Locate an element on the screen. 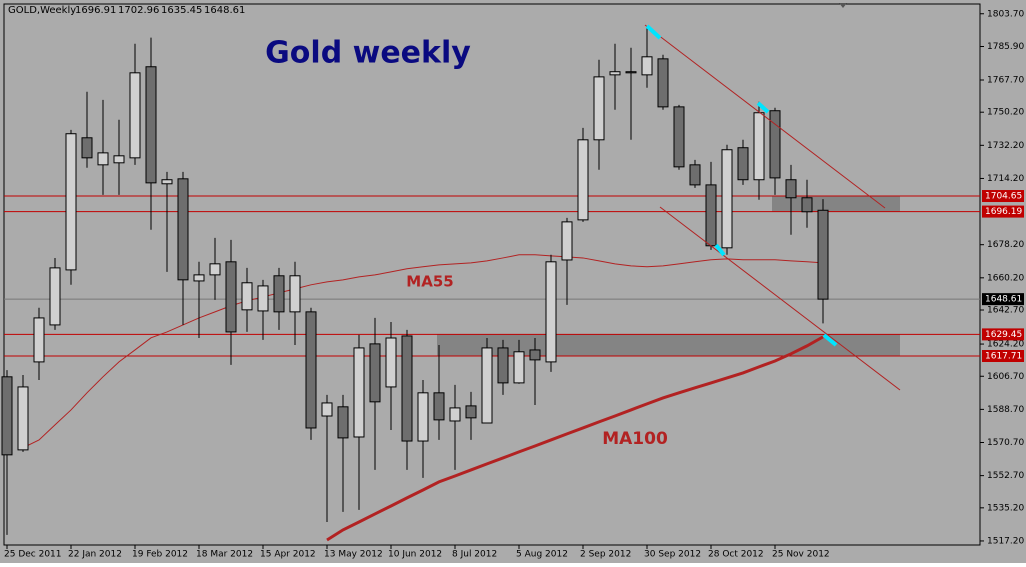 Image resolution: width=1026 pixels, height=567 pixels. y-tick-label: 1678.20 is located at coordinates (1005, 245).